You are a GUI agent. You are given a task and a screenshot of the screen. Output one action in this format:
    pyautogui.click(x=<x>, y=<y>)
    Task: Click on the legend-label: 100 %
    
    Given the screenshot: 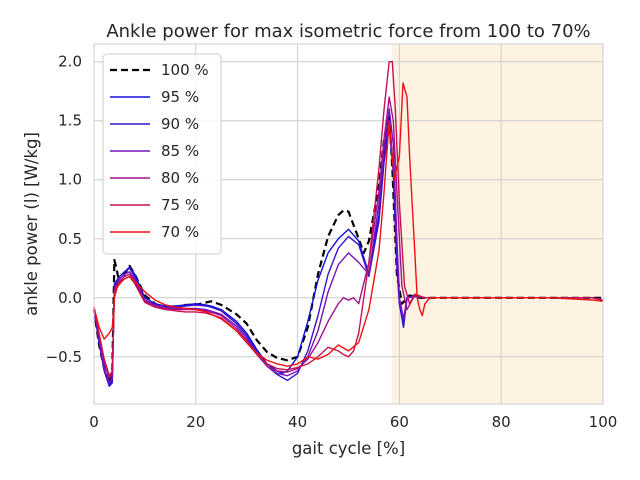 What is the action you would take?
    pyautogui.click(x=185, y=70)
    